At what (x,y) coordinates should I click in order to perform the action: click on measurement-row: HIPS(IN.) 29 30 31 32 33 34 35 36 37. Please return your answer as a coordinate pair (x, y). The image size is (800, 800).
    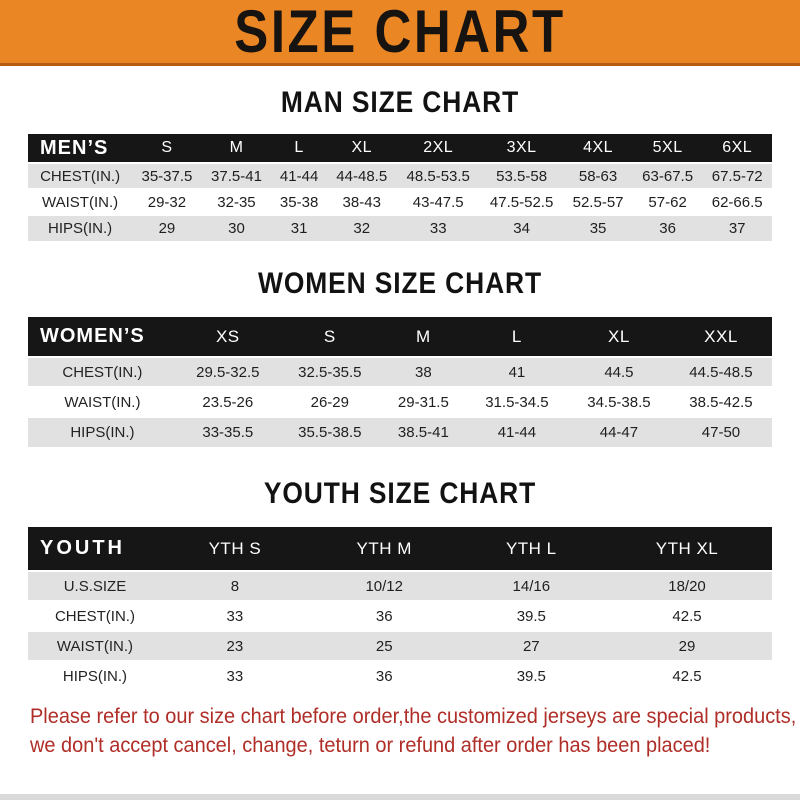
    Looking at the image, I should click on (400, 227).